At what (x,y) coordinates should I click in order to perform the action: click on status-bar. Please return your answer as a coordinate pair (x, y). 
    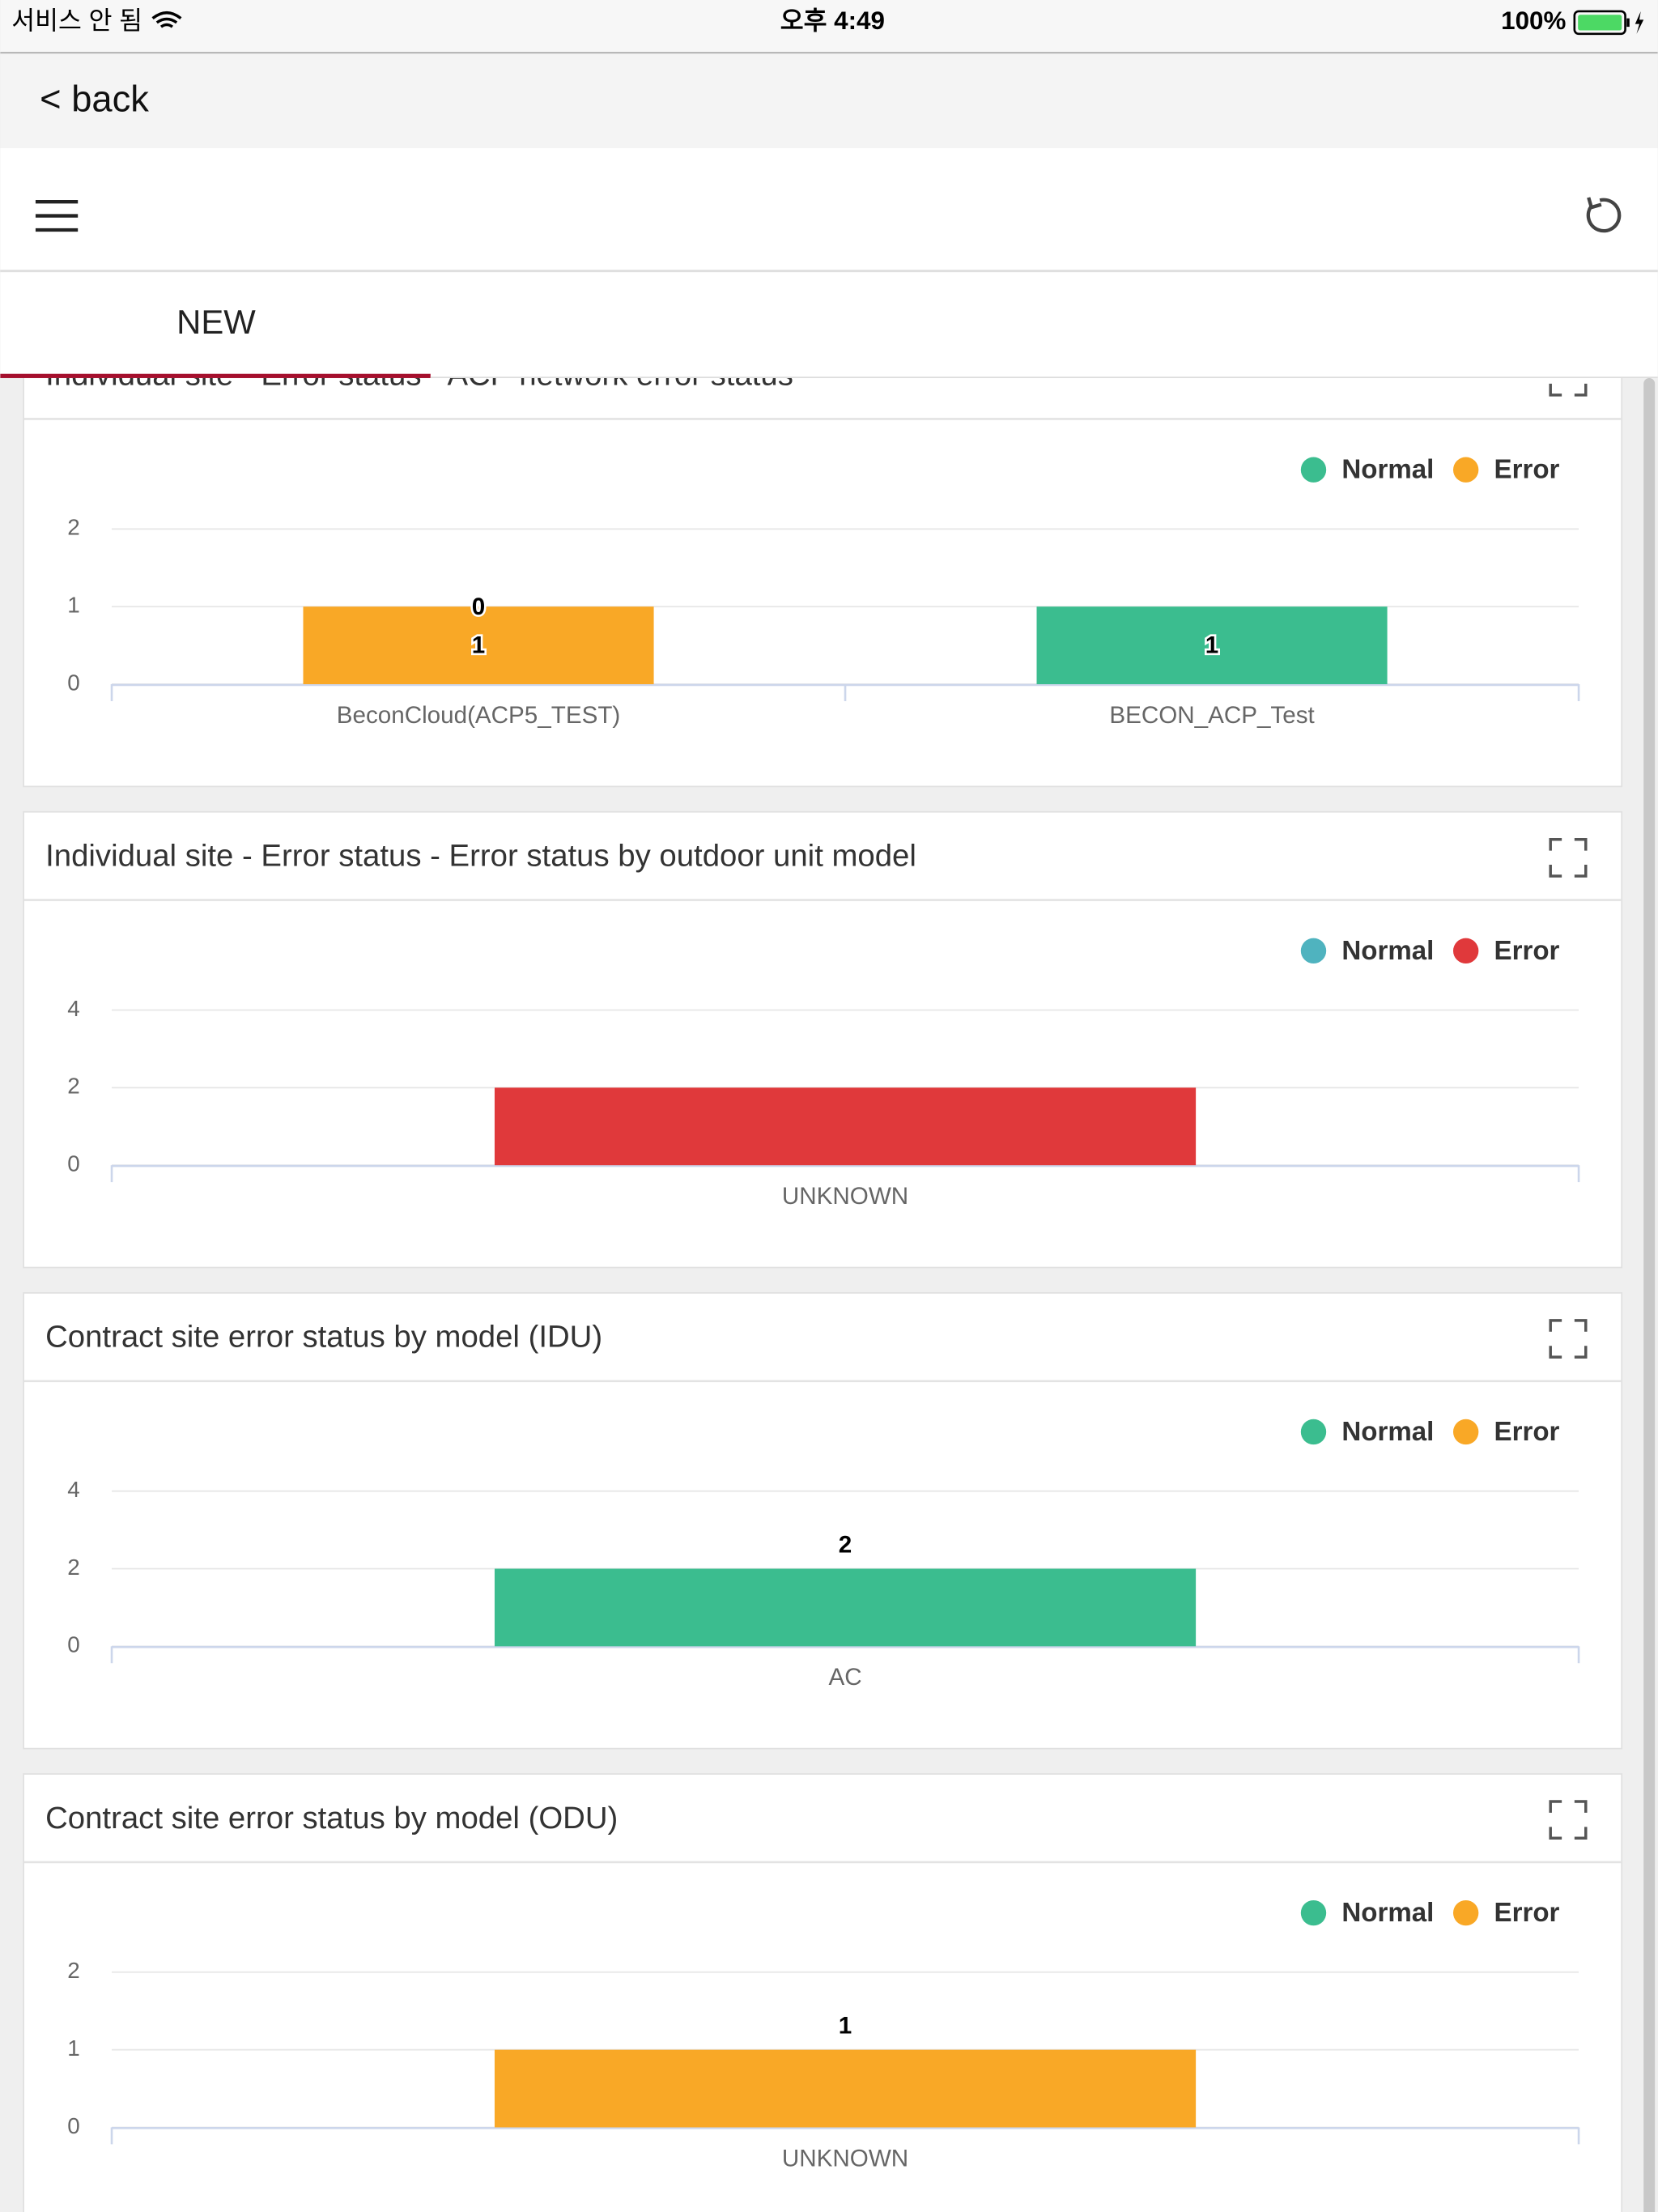
    Looking at the image, I should click on (829, 27).